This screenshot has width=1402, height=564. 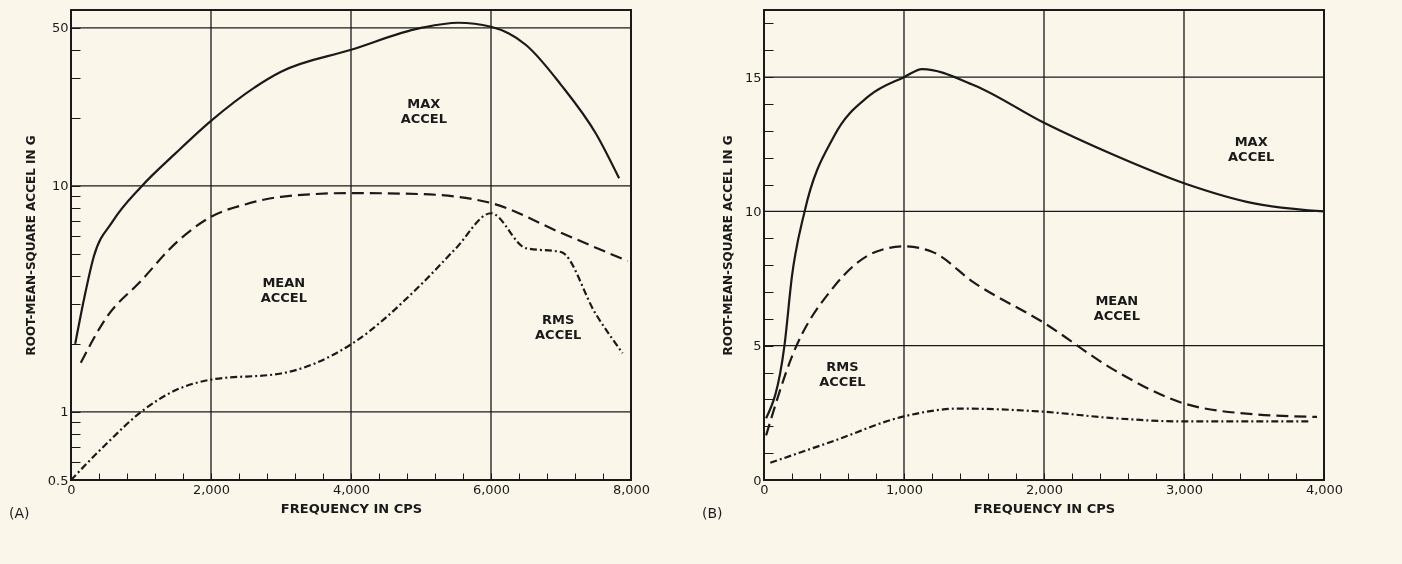 What do you see at coordinates (753, 77) in the screenshot?
I see `y-tick-label: 15` at bounding box center [753, 77].